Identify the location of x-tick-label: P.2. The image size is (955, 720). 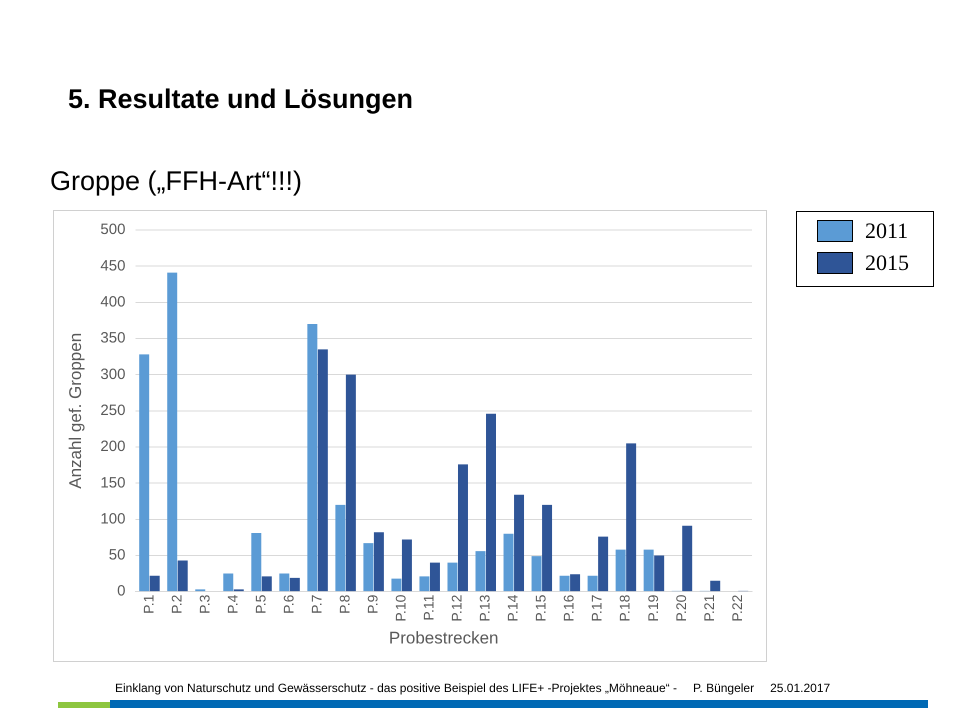
(176, 604).